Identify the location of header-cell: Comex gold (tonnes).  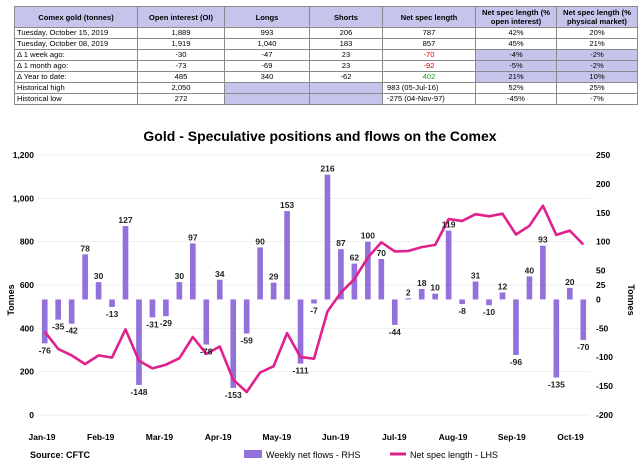
(76, 17).